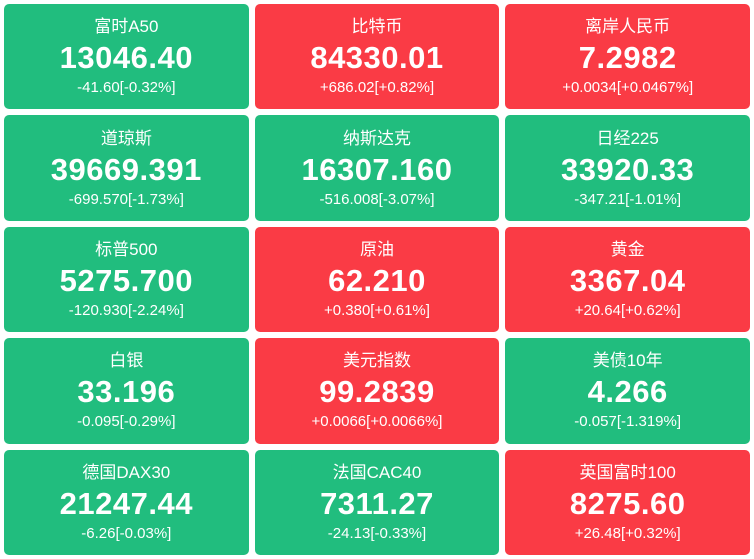 Image resolution: width=754 pixels, height=559 pixels. I want to click on market-name-label: 比特币, so click(377, 27).